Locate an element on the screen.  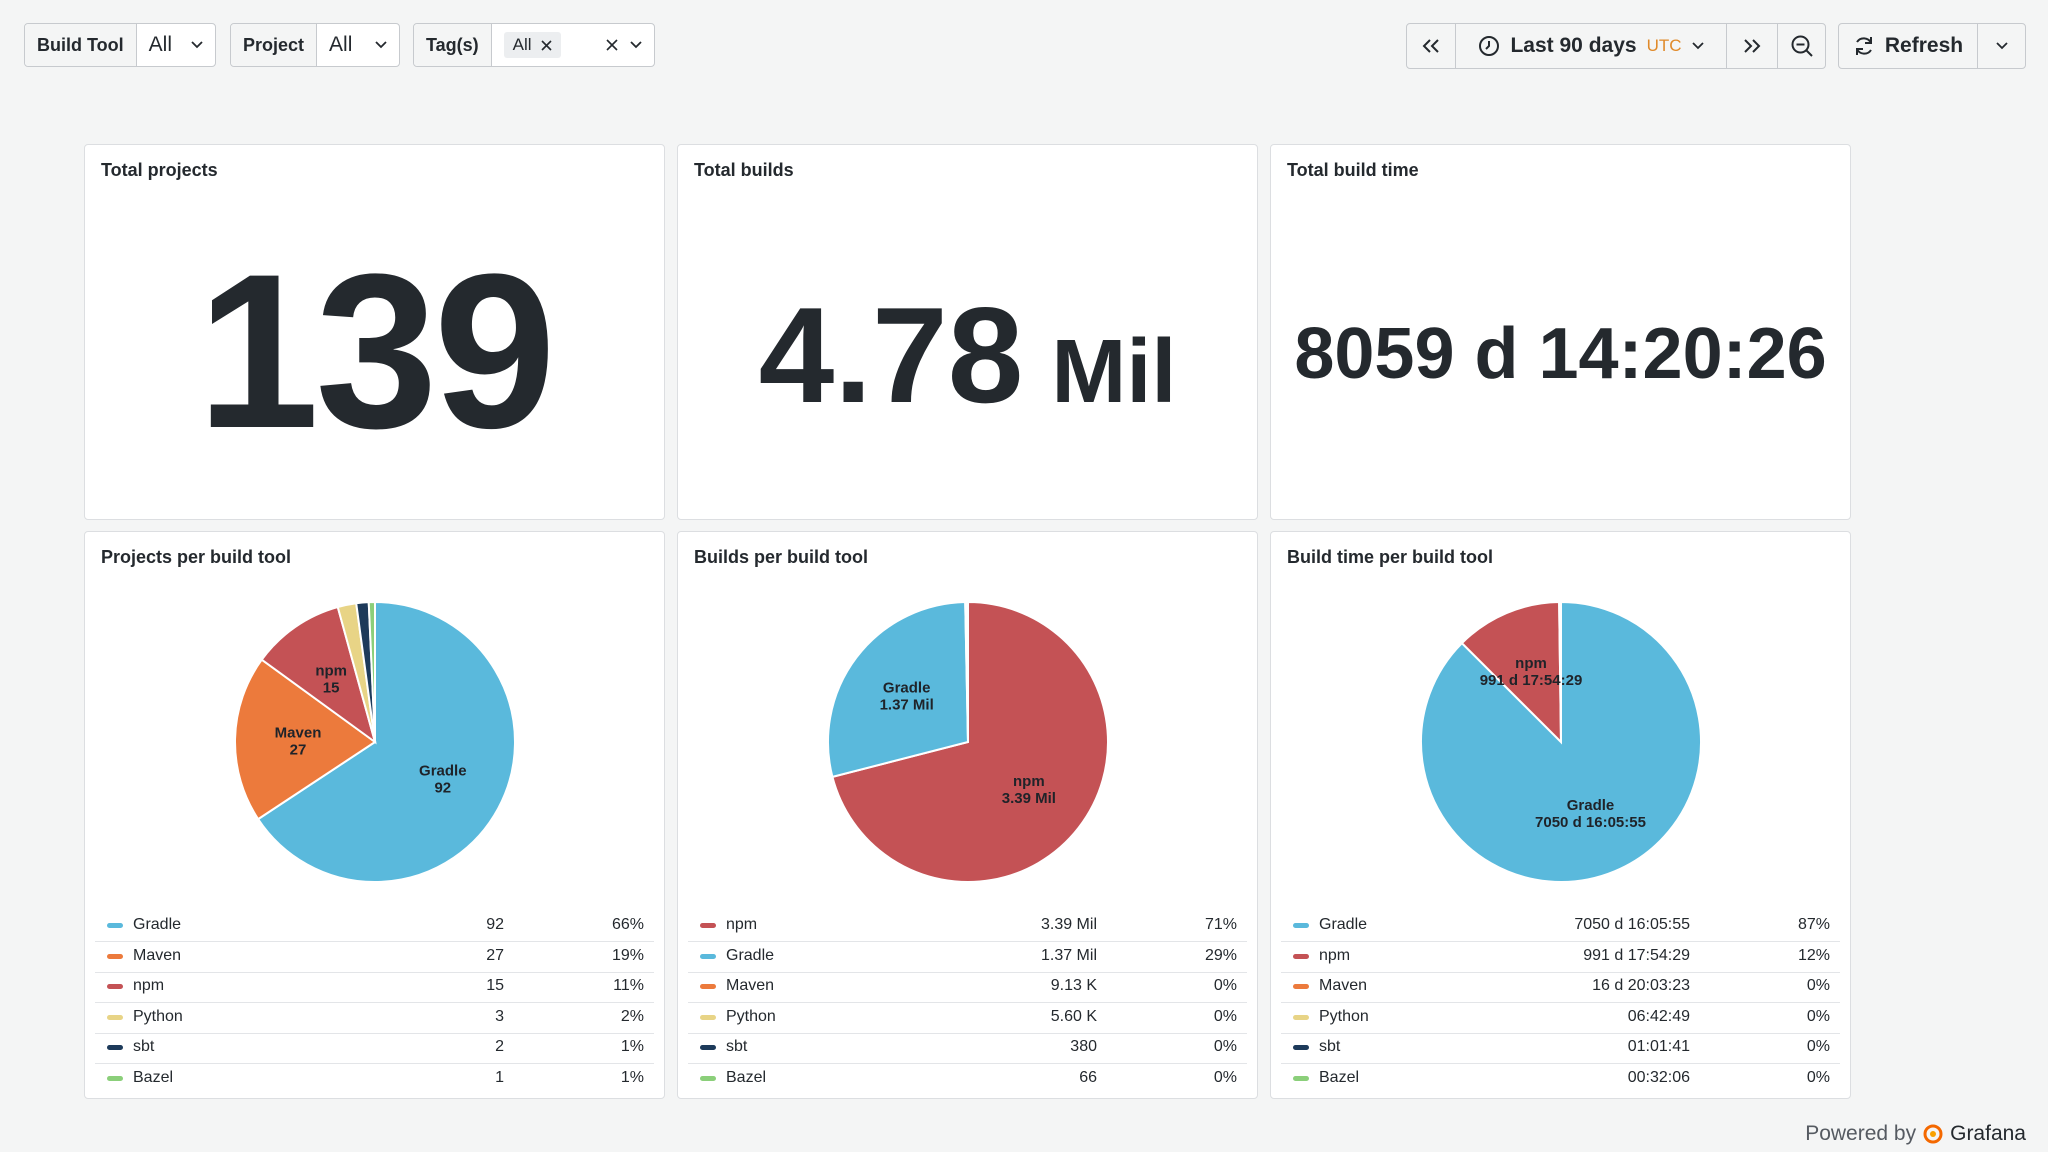
time-range-button: Last 90 days UTC is located at coordinates (1591, 46).